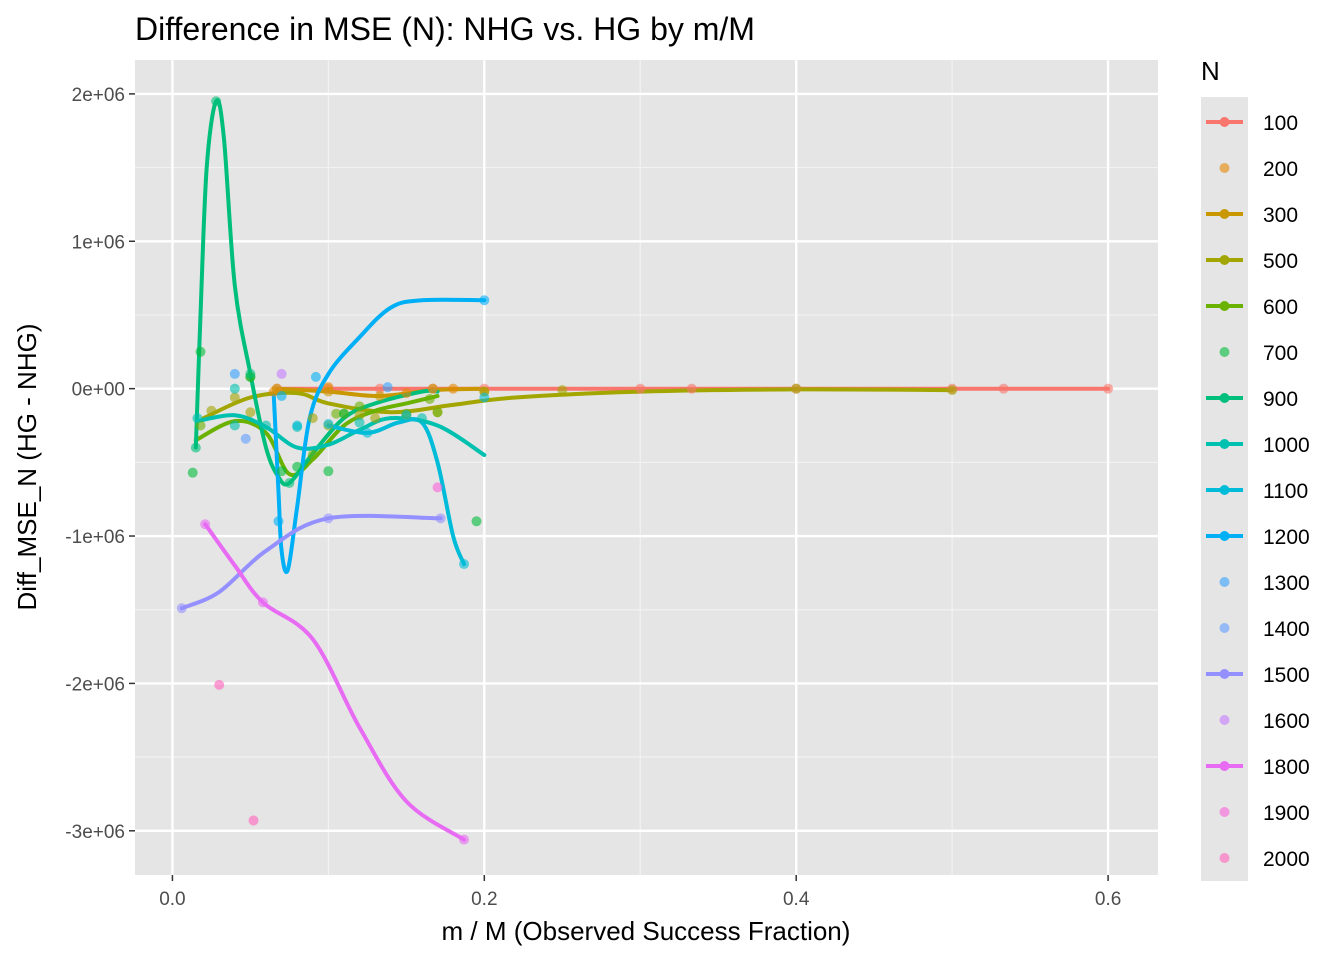 This screenshot has width=1344, height=960. I want to click on legend-key-point-n500, so click(1224, 260).